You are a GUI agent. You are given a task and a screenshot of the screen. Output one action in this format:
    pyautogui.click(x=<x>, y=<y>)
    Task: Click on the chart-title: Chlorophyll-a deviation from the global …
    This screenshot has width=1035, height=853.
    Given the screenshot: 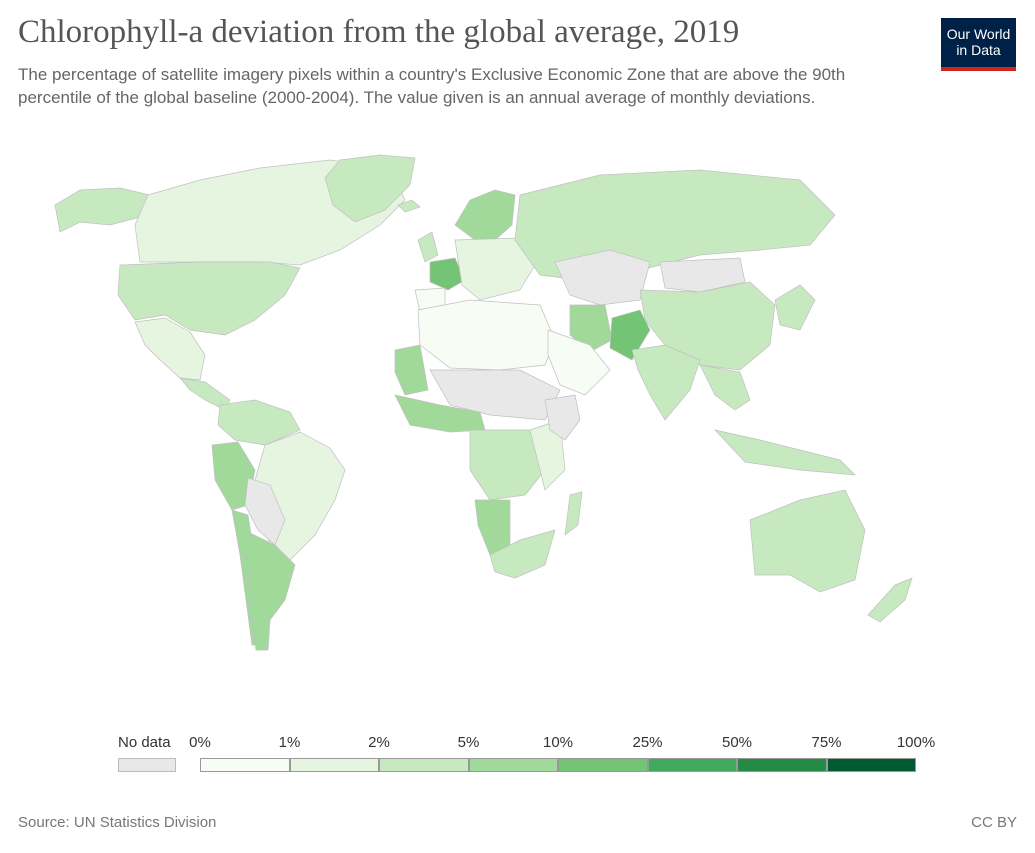 What is the action you would take?
    pyautogui.click(x=379, y=32)
    